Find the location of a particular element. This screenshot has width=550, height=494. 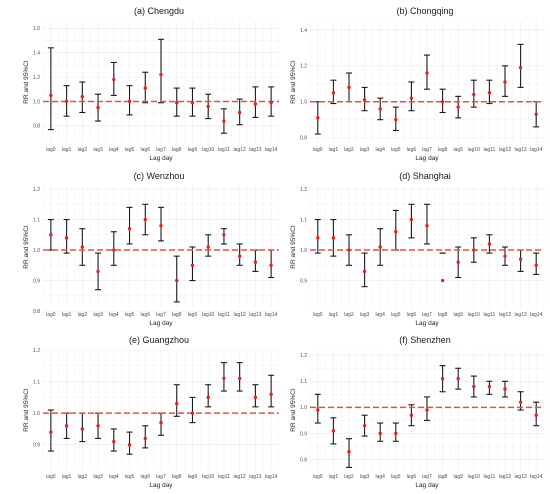

panel-title: (a) Chengdu is located at coordinates (159, 11).